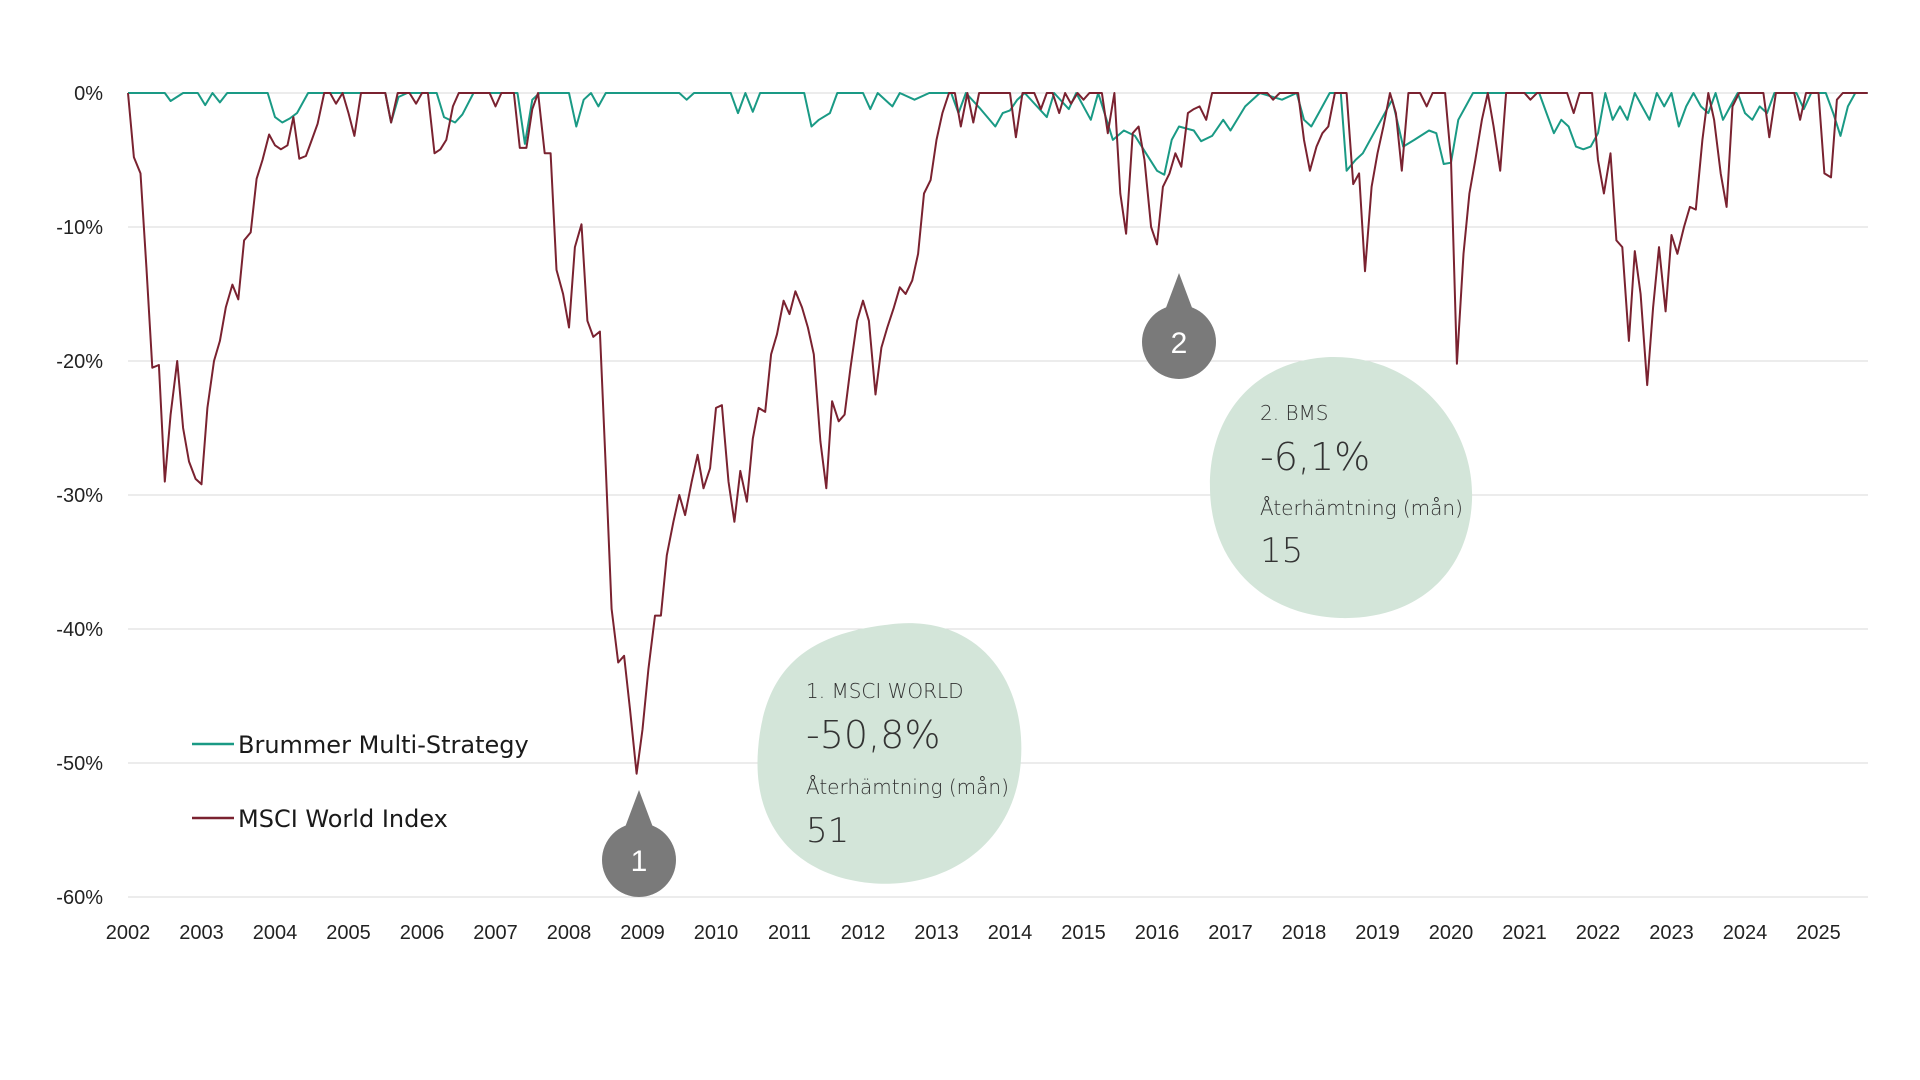 The image size is (1920, 1080). Describe the element at coordinates (128, 933) in the screenshot. I see `x-tick-label: 2002` at that location.